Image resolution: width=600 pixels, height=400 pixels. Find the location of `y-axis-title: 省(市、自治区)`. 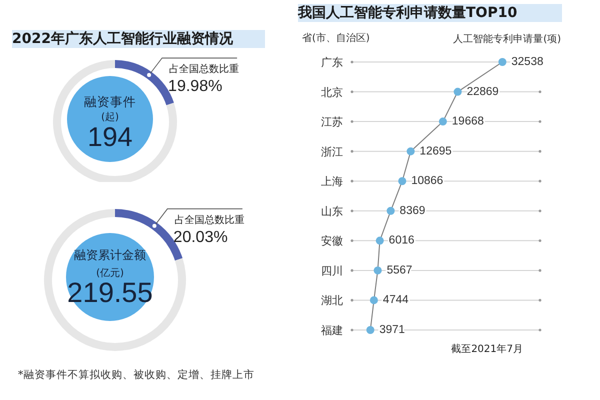

y-axis-title: 省(市、自治区) is located at coordinates (336, 38).